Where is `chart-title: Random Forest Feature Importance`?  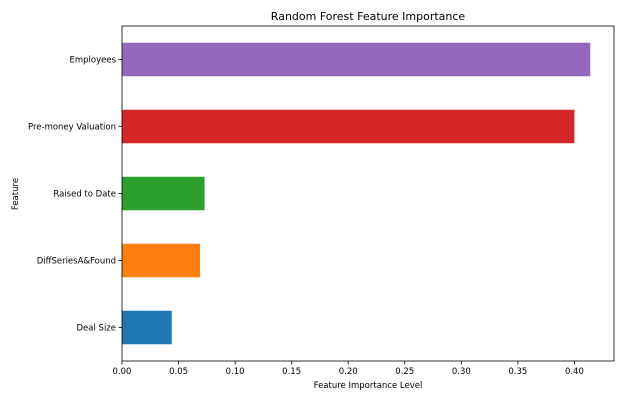 chart-title: Random Forest Feature Importance is located at coordinates (368, 16).